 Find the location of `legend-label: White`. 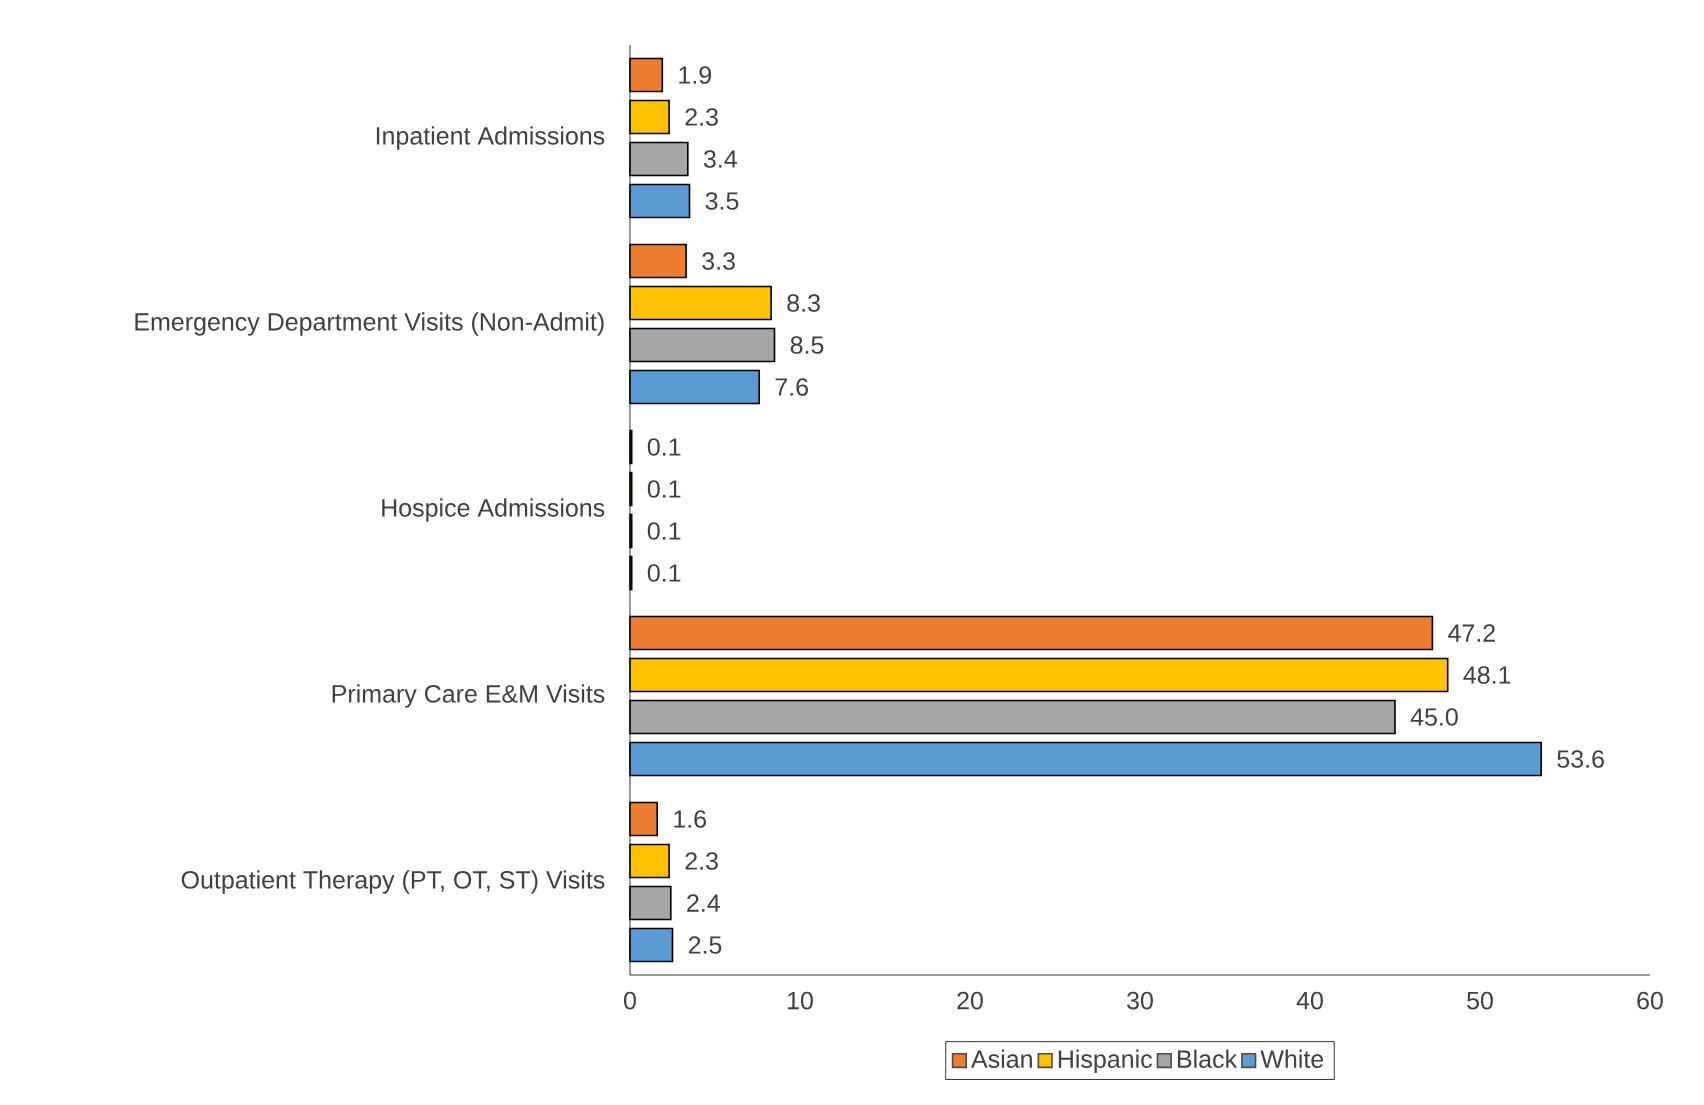

legend-label: White is located at coordinates (1292, 1058).